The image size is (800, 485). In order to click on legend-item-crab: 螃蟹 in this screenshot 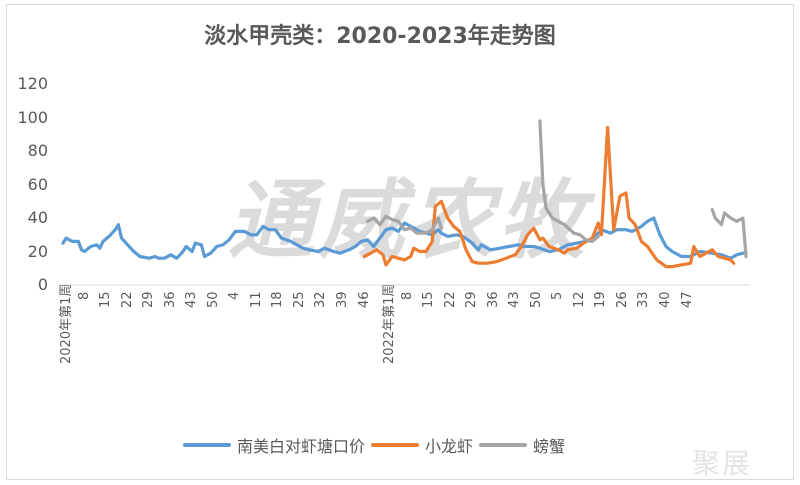, I will do `click(522, 445)`.